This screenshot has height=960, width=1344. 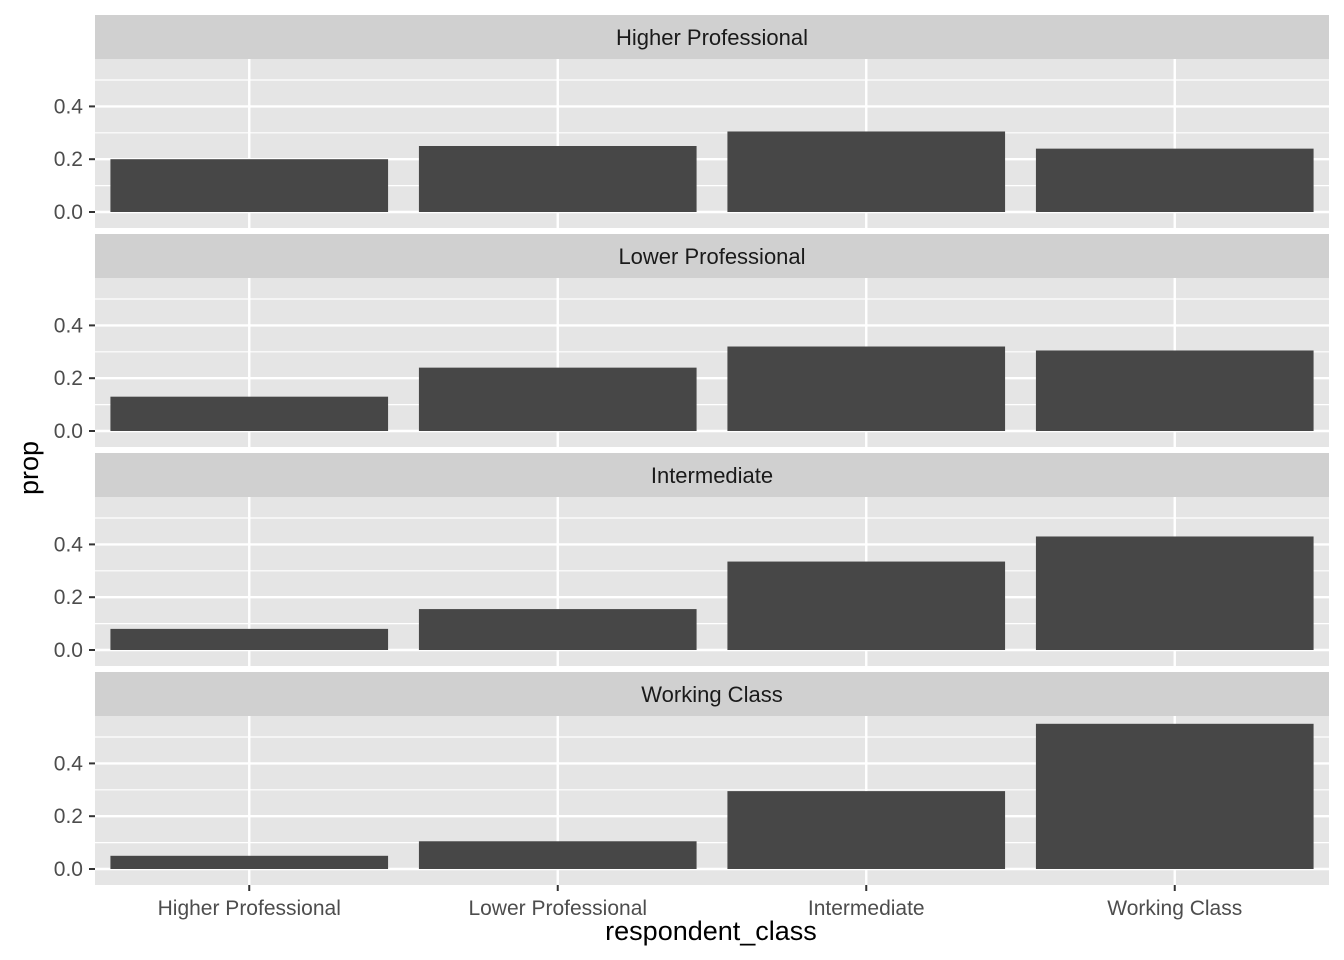 I want to click on x-tick-label: Working Class, so click(x=1174, y=908).